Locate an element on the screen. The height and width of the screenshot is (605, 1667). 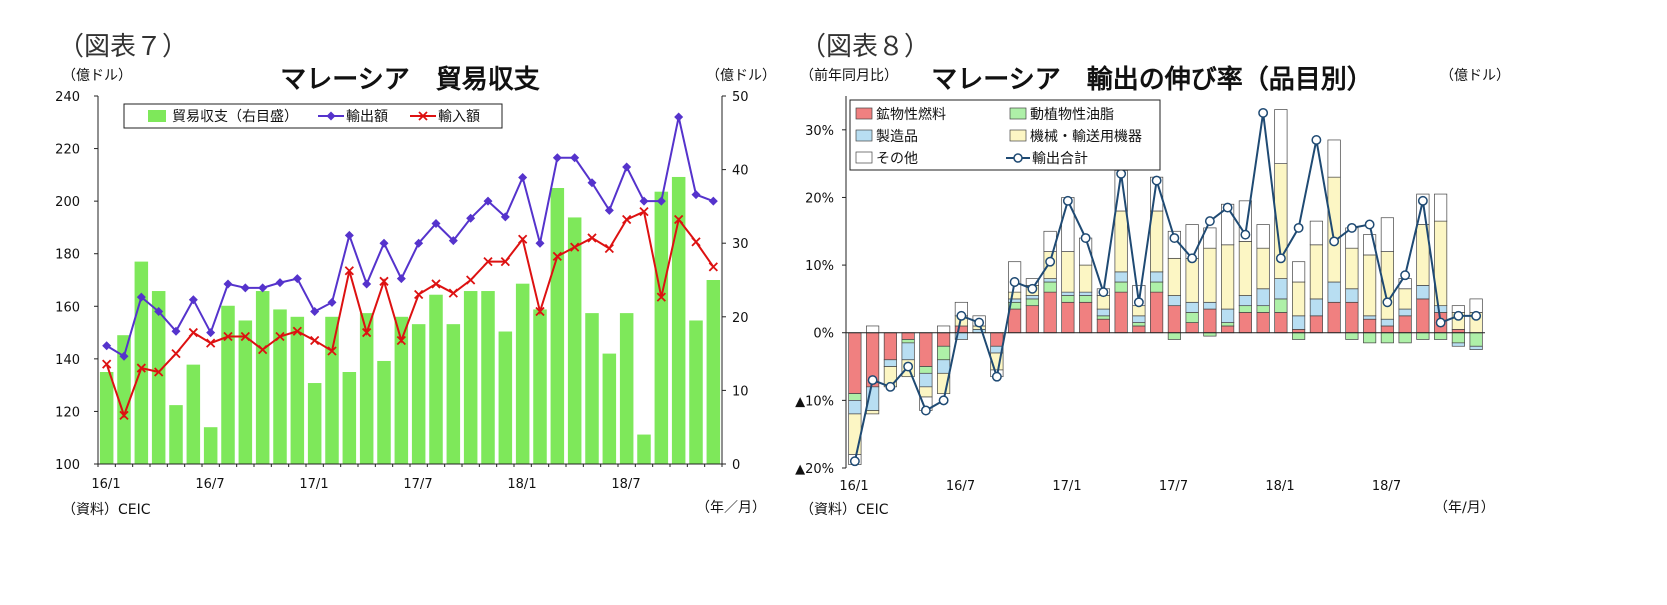
chart2-x-tick-label: 17/1 is located at coordinates (1066, 486).